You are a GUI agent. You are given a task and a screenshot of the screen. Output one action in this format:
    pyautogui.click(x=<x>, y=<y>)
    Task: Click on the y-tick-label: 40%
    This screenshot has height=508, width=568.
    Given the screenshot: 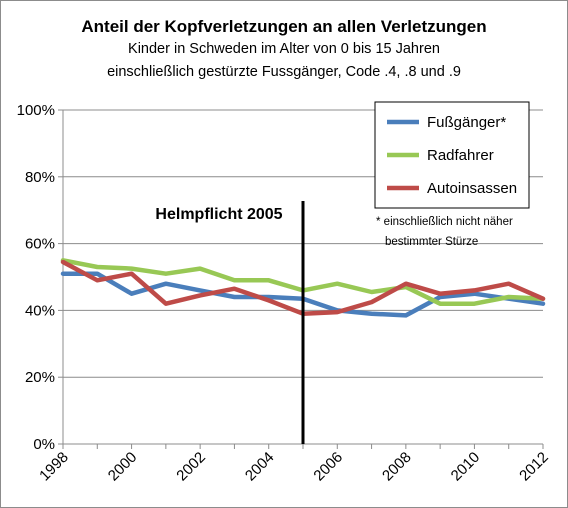 What is the action you would take?
    pyautogui.click(x=40, y=310)
    